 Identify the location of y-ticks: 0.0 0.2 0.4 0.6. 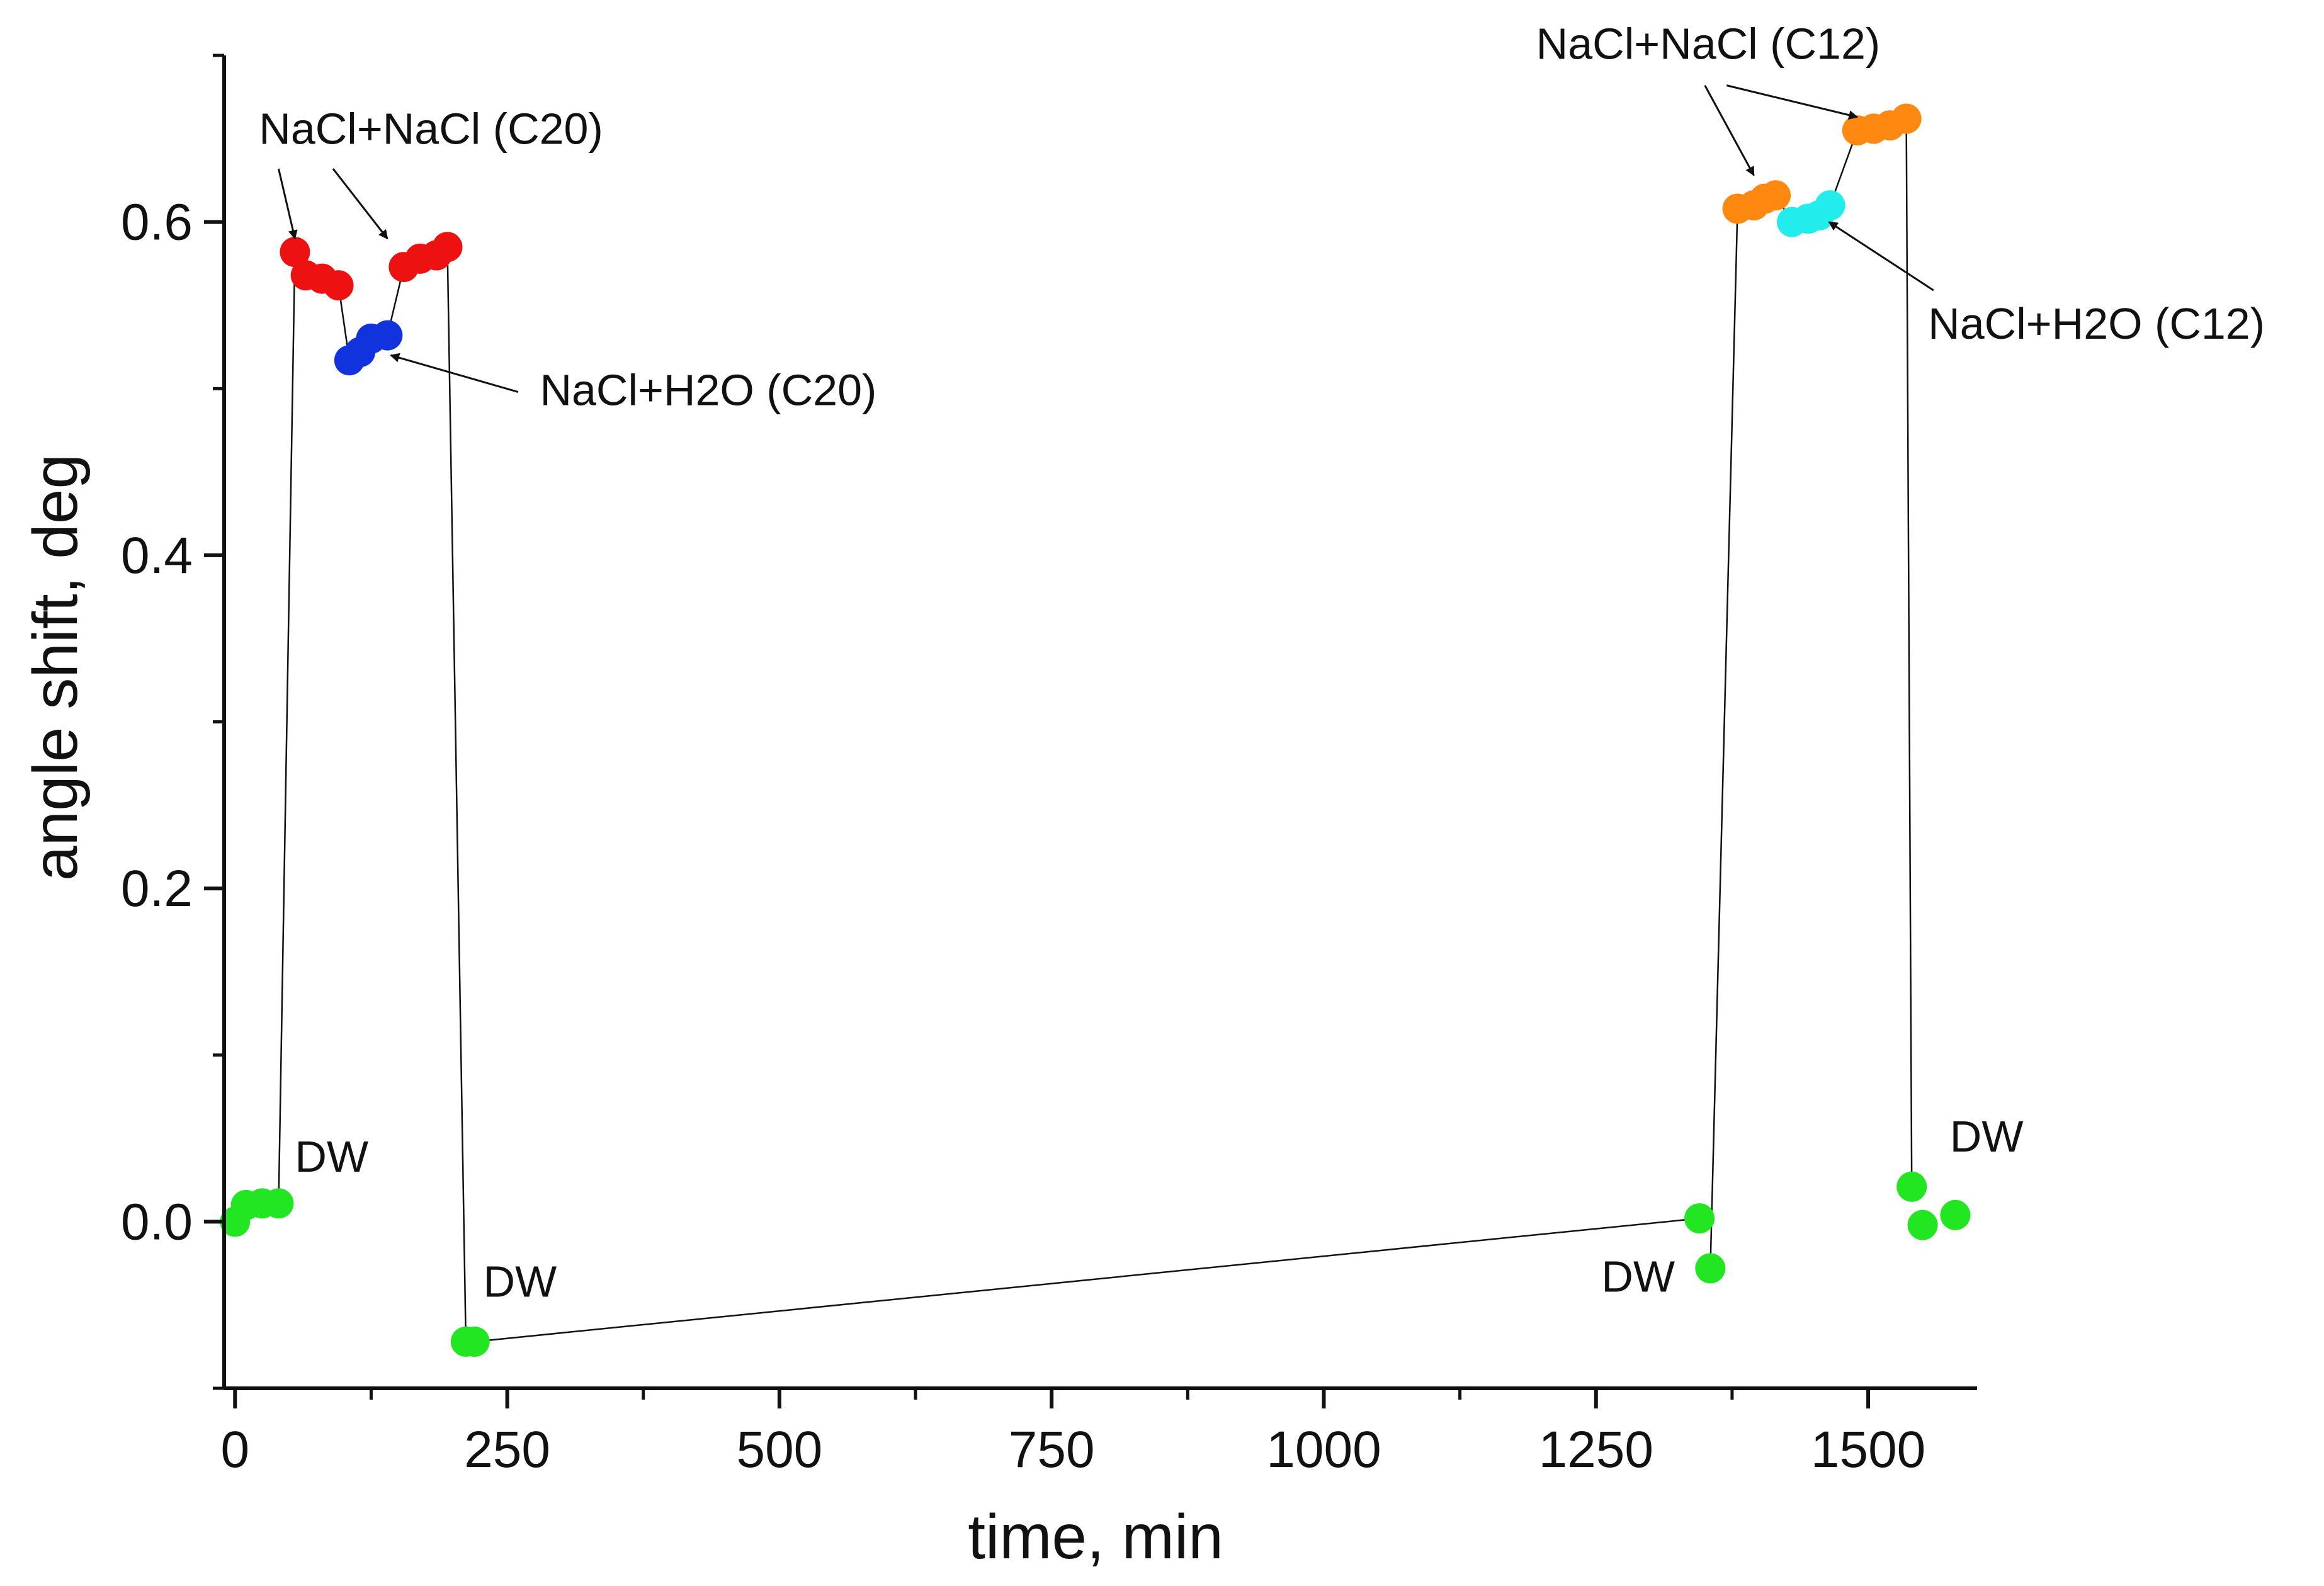
(172, 722).